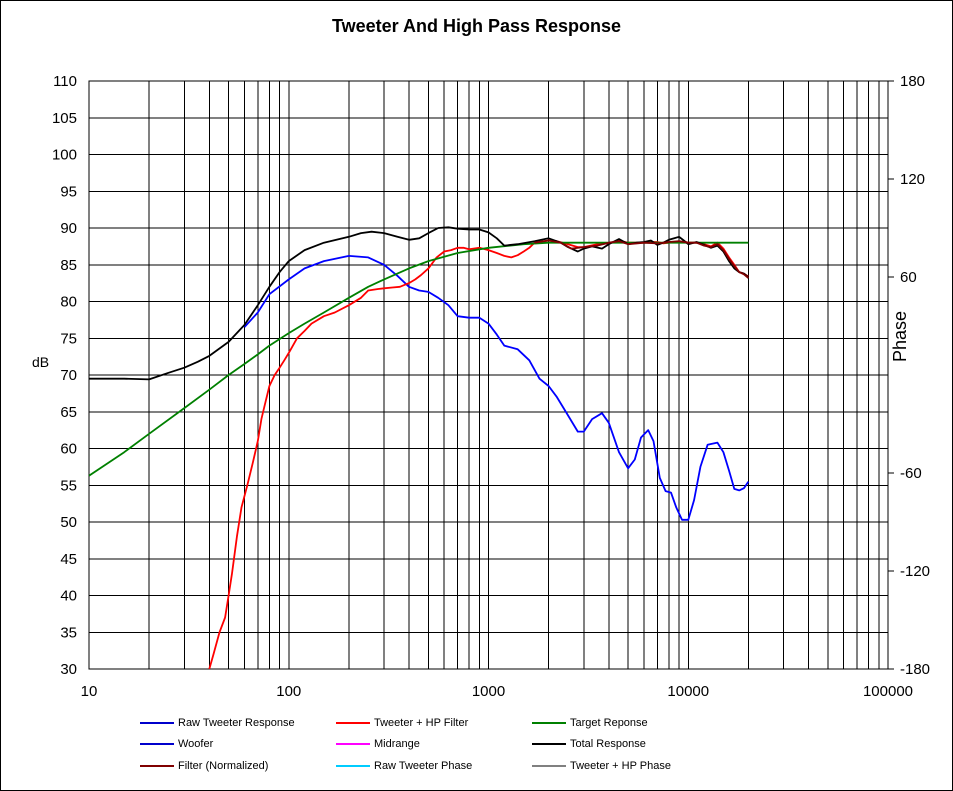 Image resolution: width=953 pixels, height=791 pixels. I want to click on chart-title: Tweeter And High Pass Response, so click(476, 26).